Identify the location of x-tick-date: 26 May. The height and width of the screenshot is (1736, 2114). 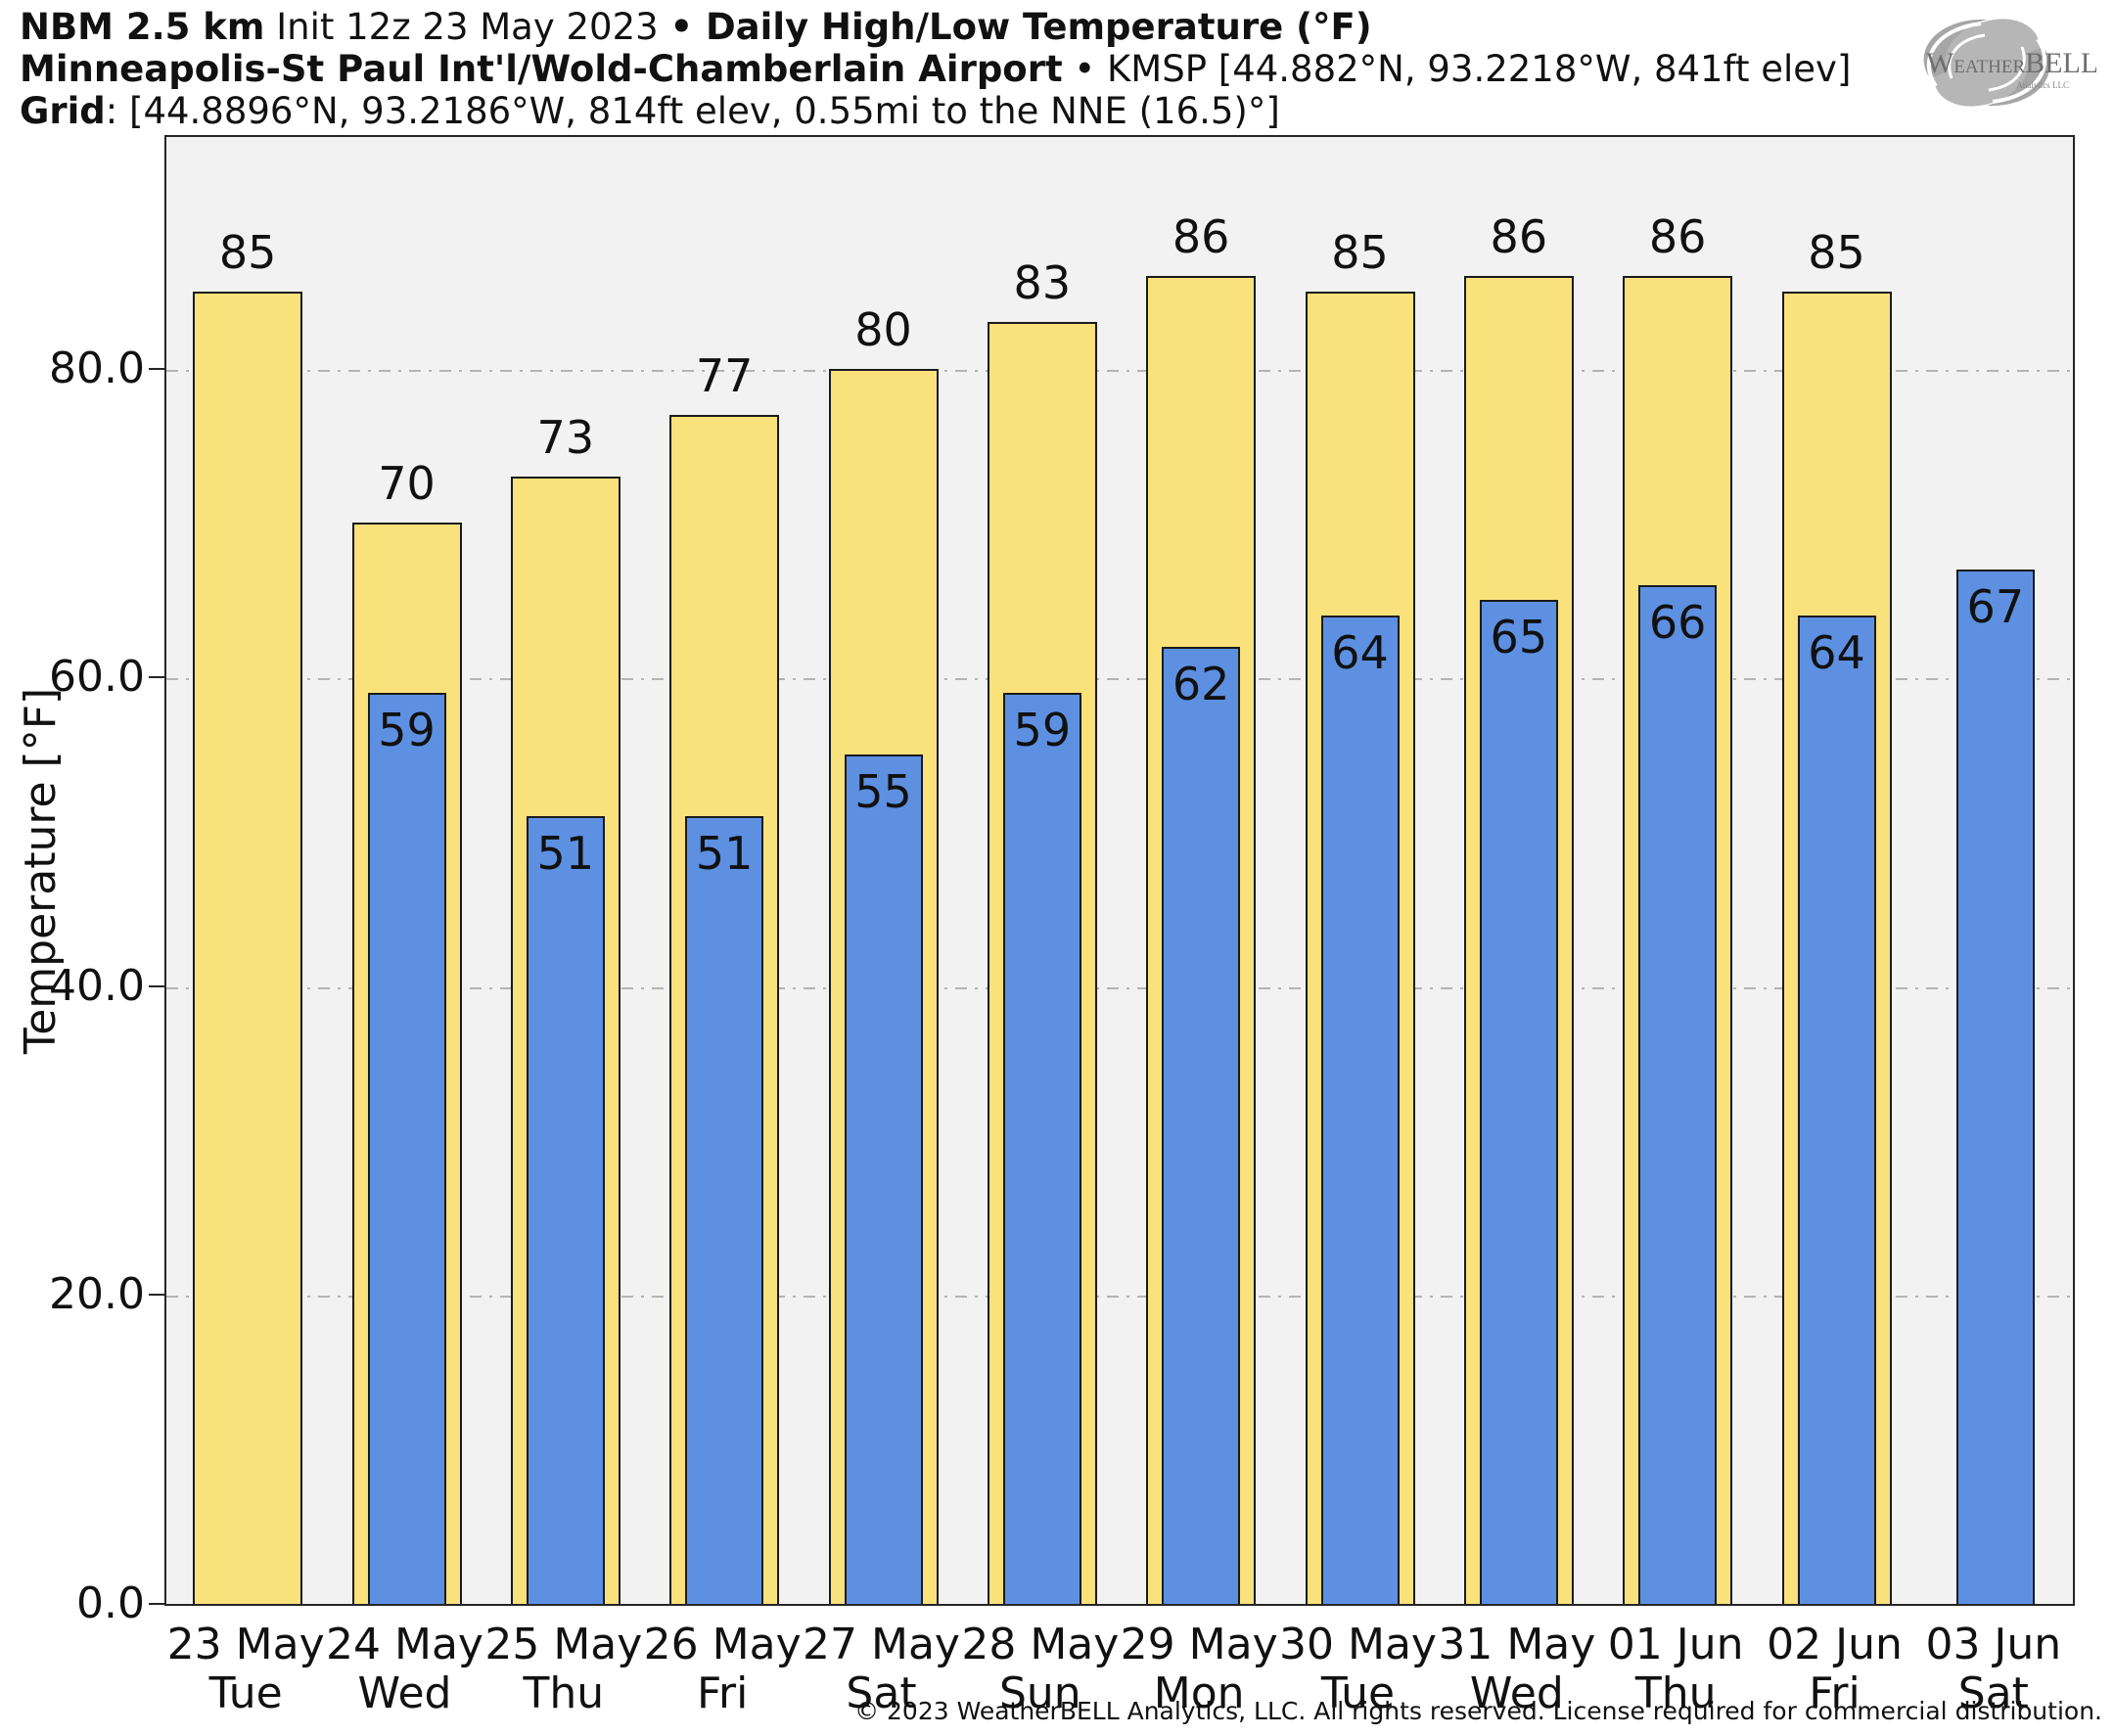
(723, 1645).